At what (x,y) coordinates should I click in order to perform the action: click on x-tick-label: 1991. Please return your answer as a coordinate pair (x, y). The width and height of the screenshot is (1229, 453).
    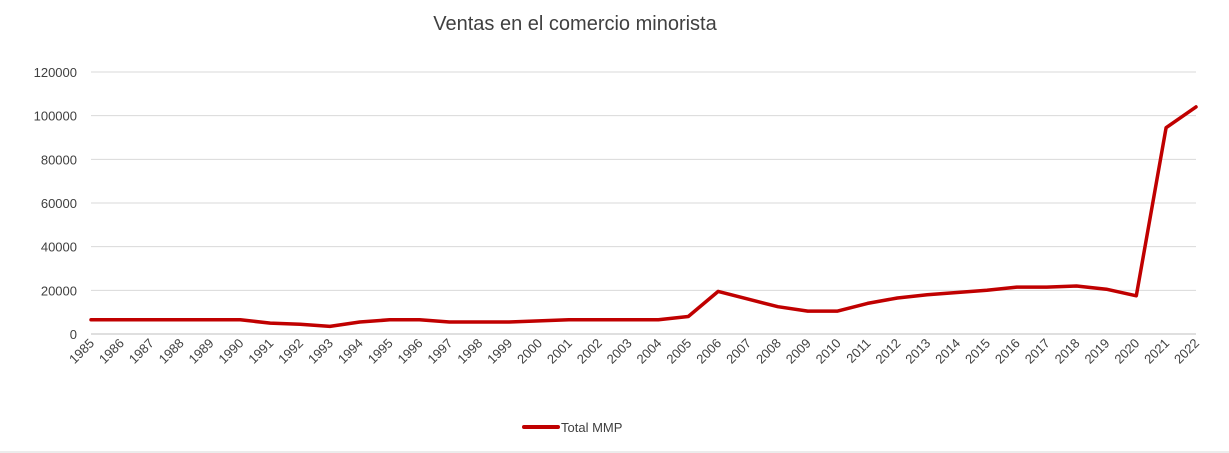
    Looking at the image, I should click on (260, 351).